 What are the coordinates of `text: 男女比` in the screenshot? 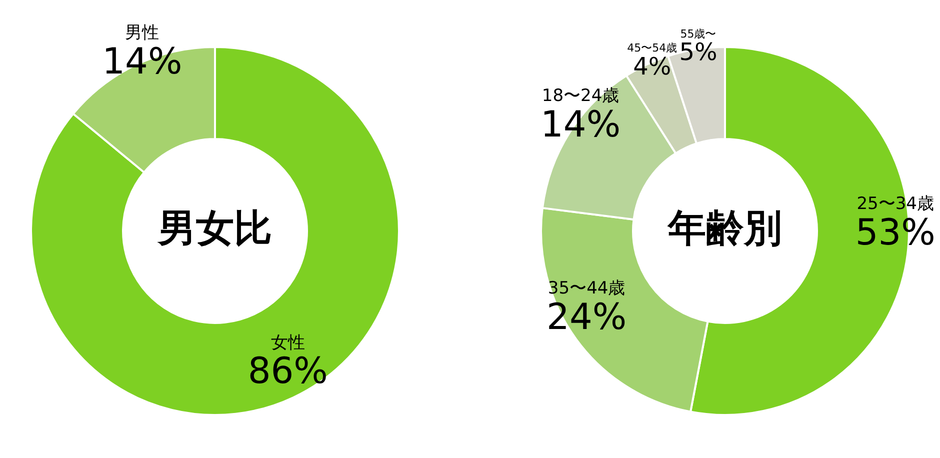 It's located at (214, 228).